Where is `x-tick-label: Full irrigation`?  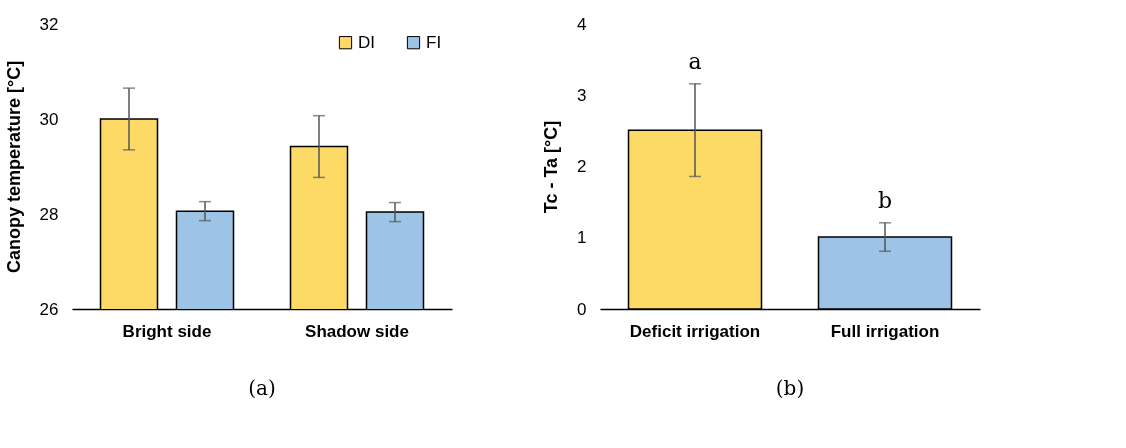 x-tick-label: Full irrigation is located at coordinates (885, 331).